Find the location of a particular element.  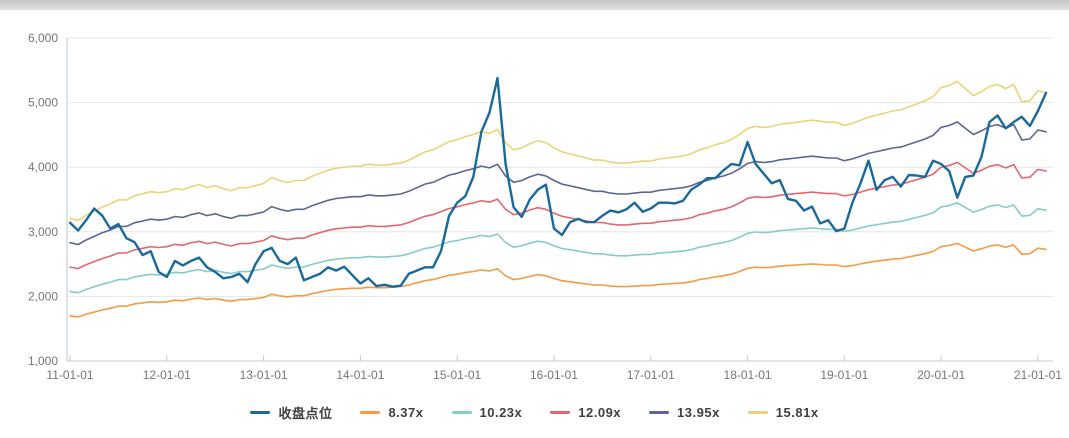

x-axis-label: 18-01-01 is located at coordinates (748, 375).